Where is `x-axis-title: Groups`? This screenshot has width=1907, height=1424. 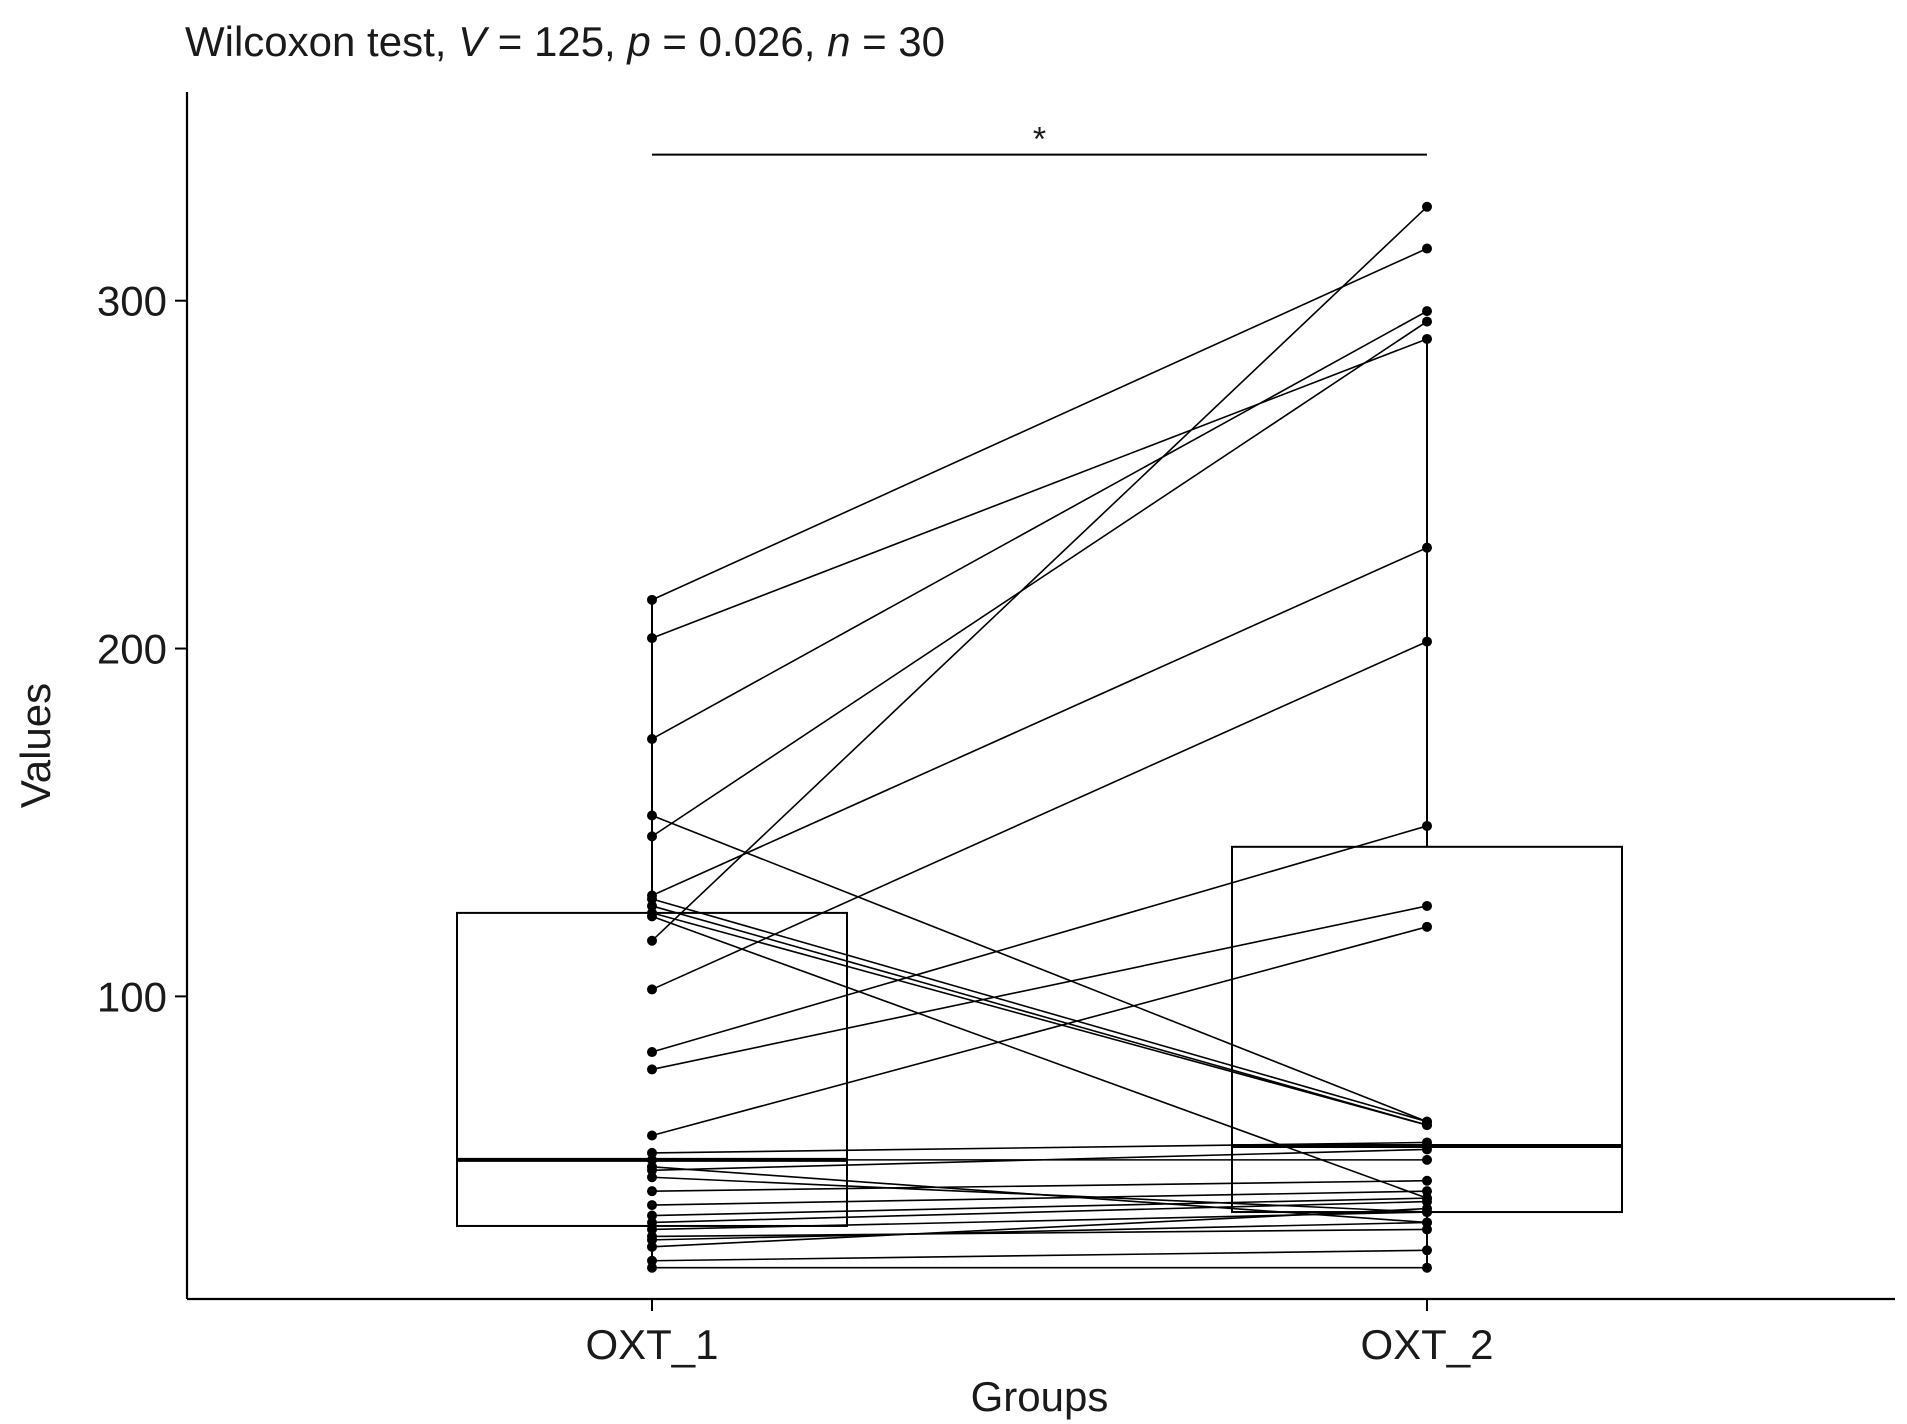
x-axis-title: Groups is located at coordinates (1040, 1396).